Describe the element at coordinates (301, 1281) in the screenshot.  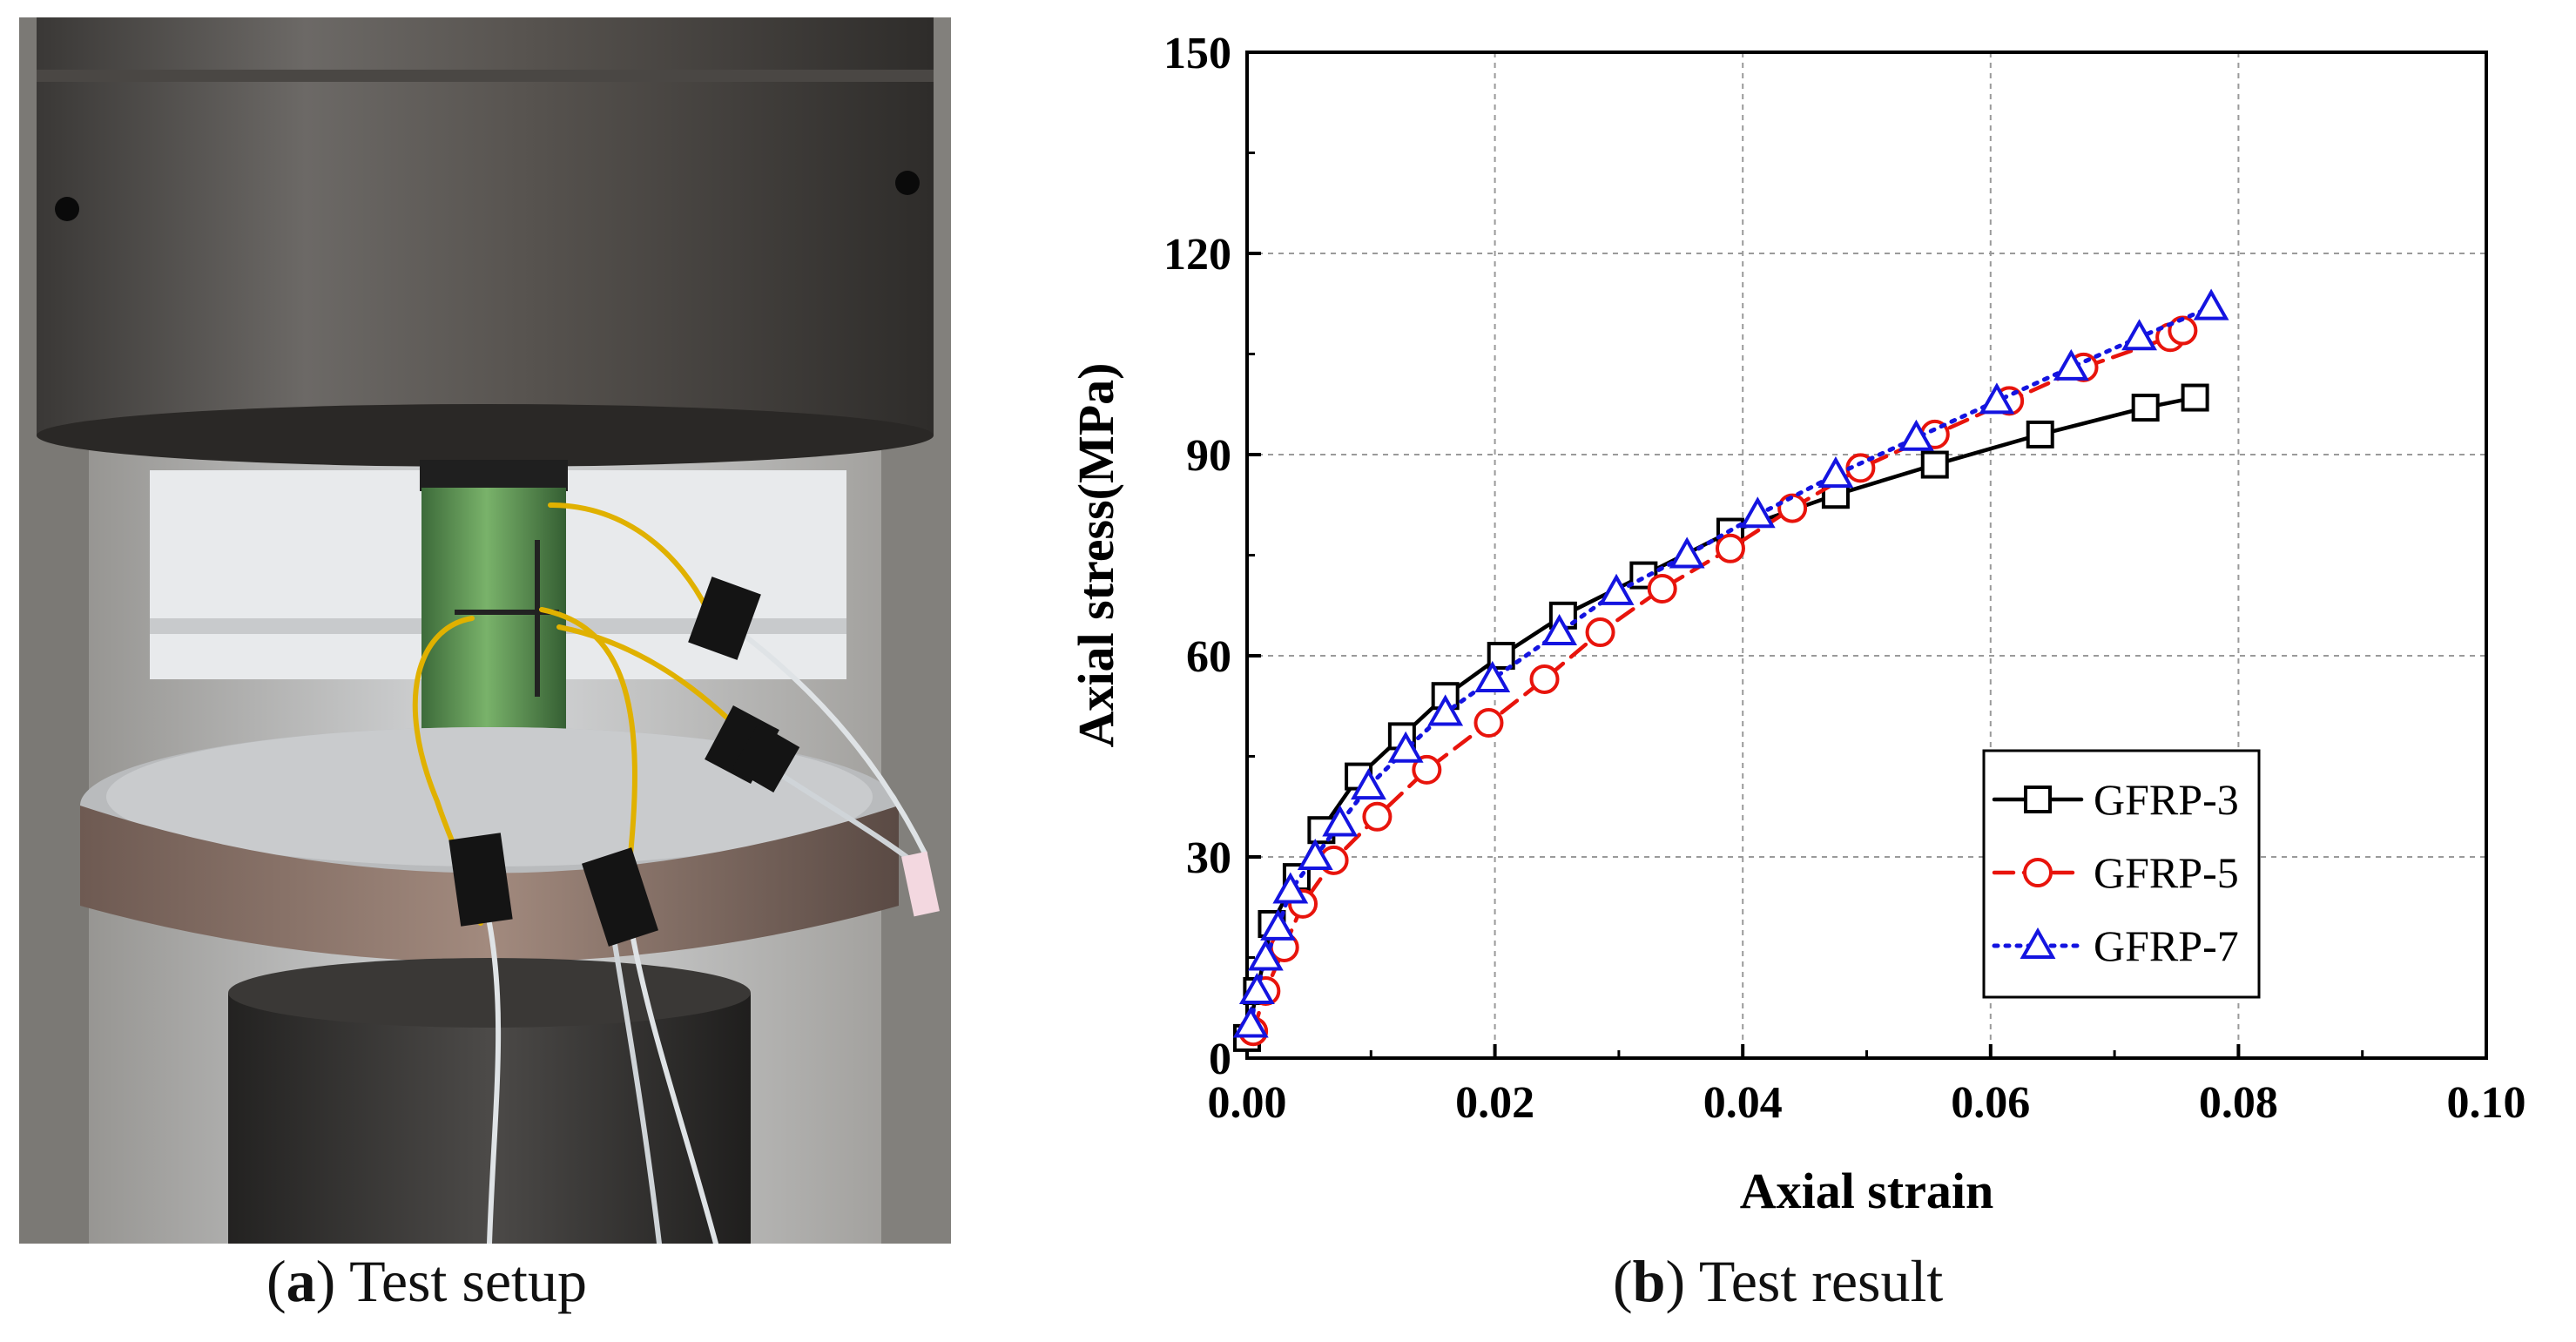
I see `caption-a-letter: a` at that location.